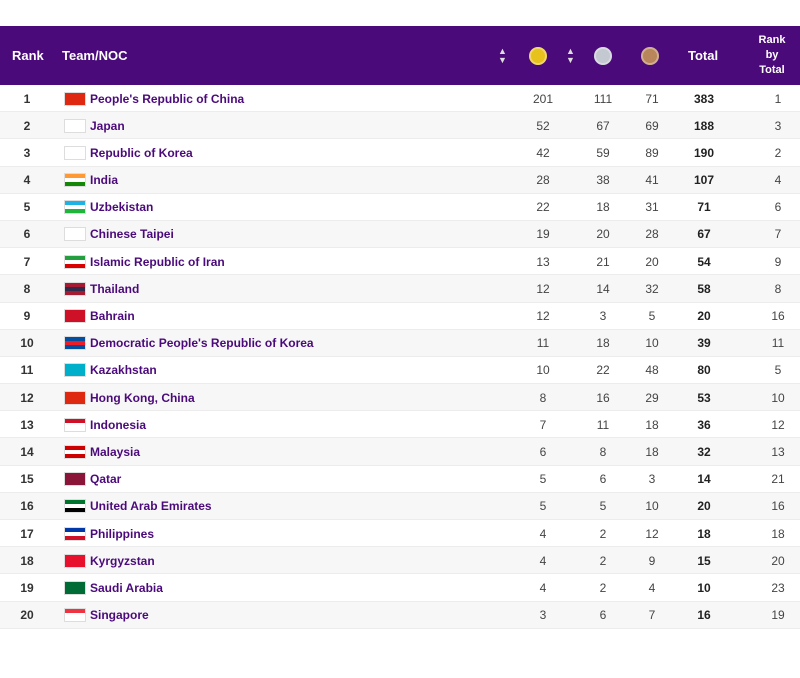  I want to click on team-name-link: Saudi Arabia, so click(126, 587).